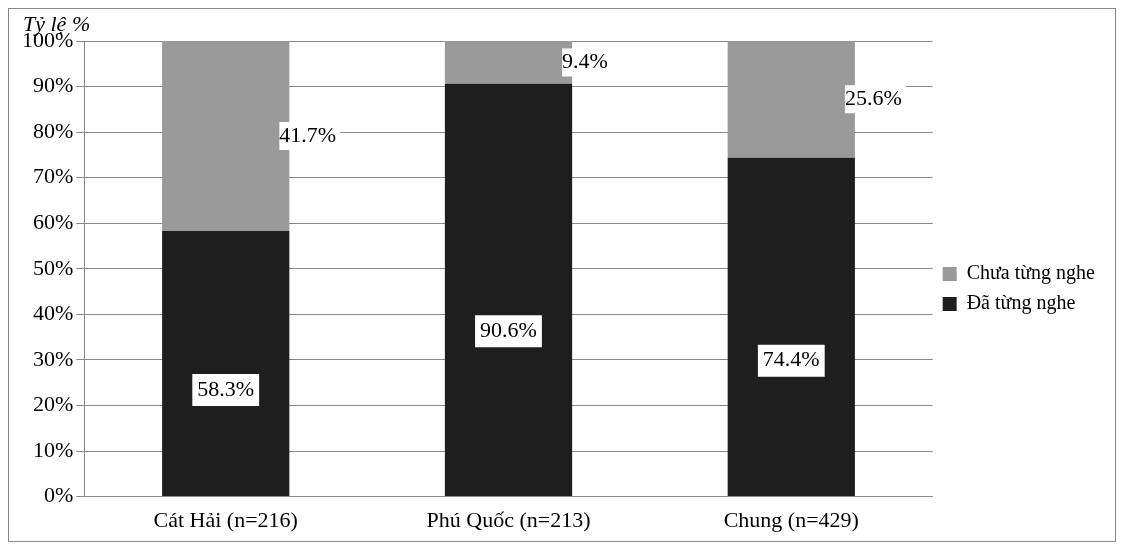 The image size is (1127, 552). What do you see at coordinates (53, 85) in the screenshot?
I see `y-tick-label: 90%` at bounding box center [53, 85].